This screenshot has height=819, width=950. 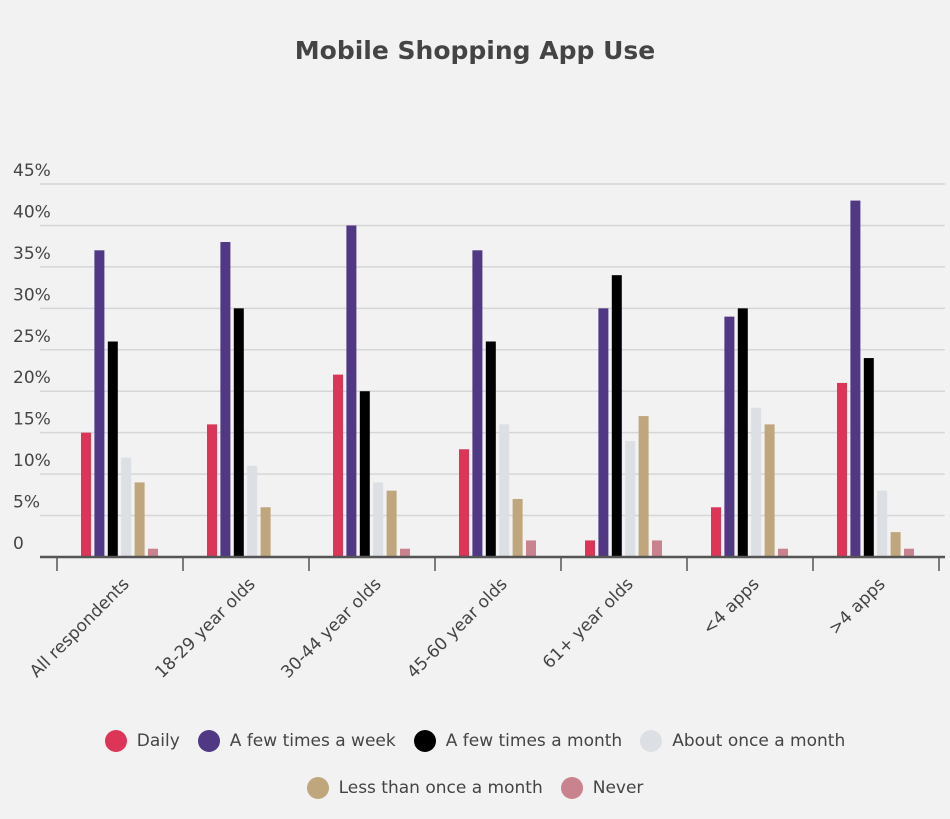 I want to click on legend-row-2: Less than once a month Never, so click(x=475, y=788).